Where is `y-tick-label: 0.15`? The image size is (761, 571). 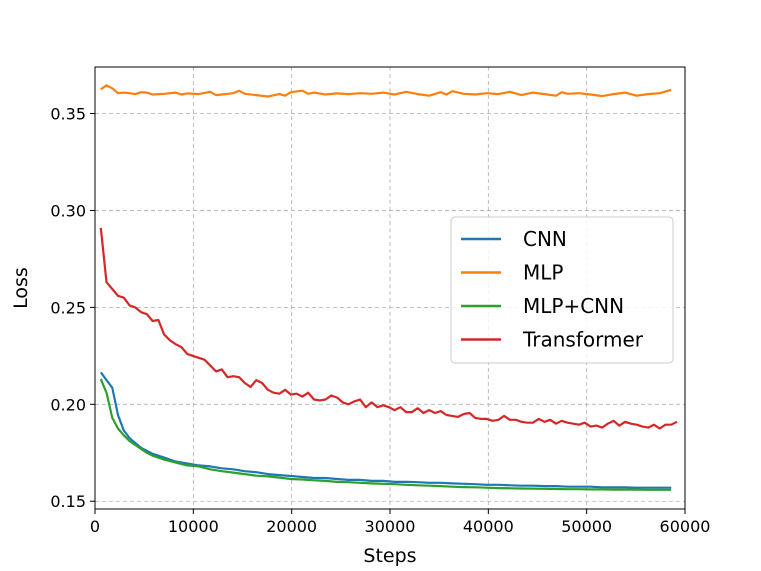 y-tick-label: 0.15 is located at coordinates (68, 501).